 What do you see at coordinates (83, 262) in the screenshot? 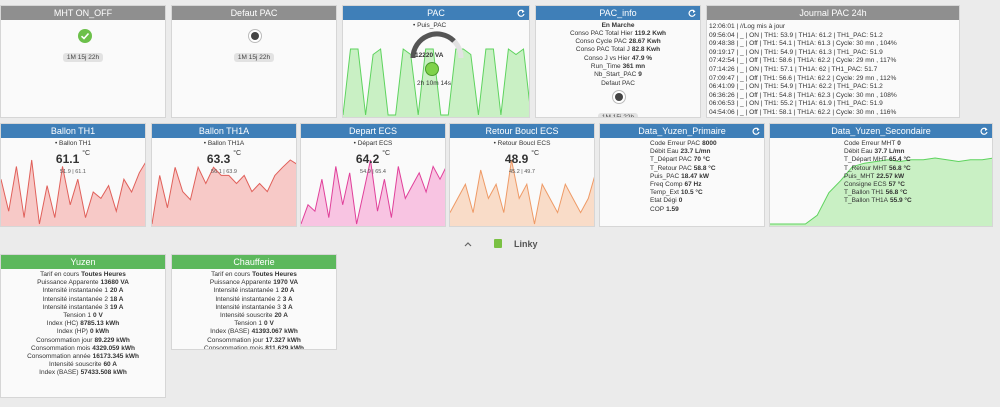
I see `tile-title: Yuzen` at bounding box center [83, 262].